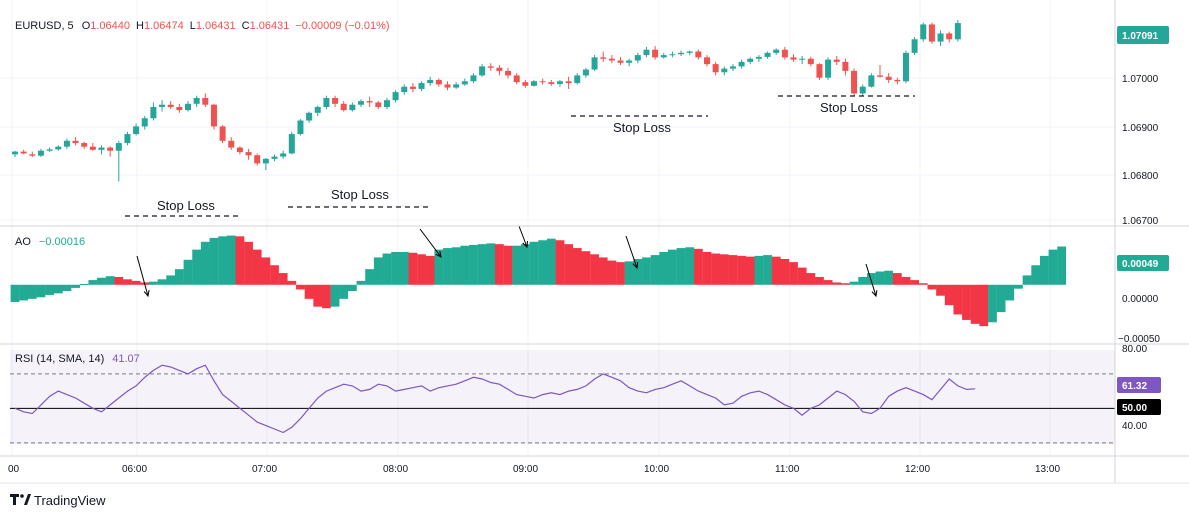 The image size is (1189, 518). I want to click on time-label-6: 11:00, so click(787, 469).